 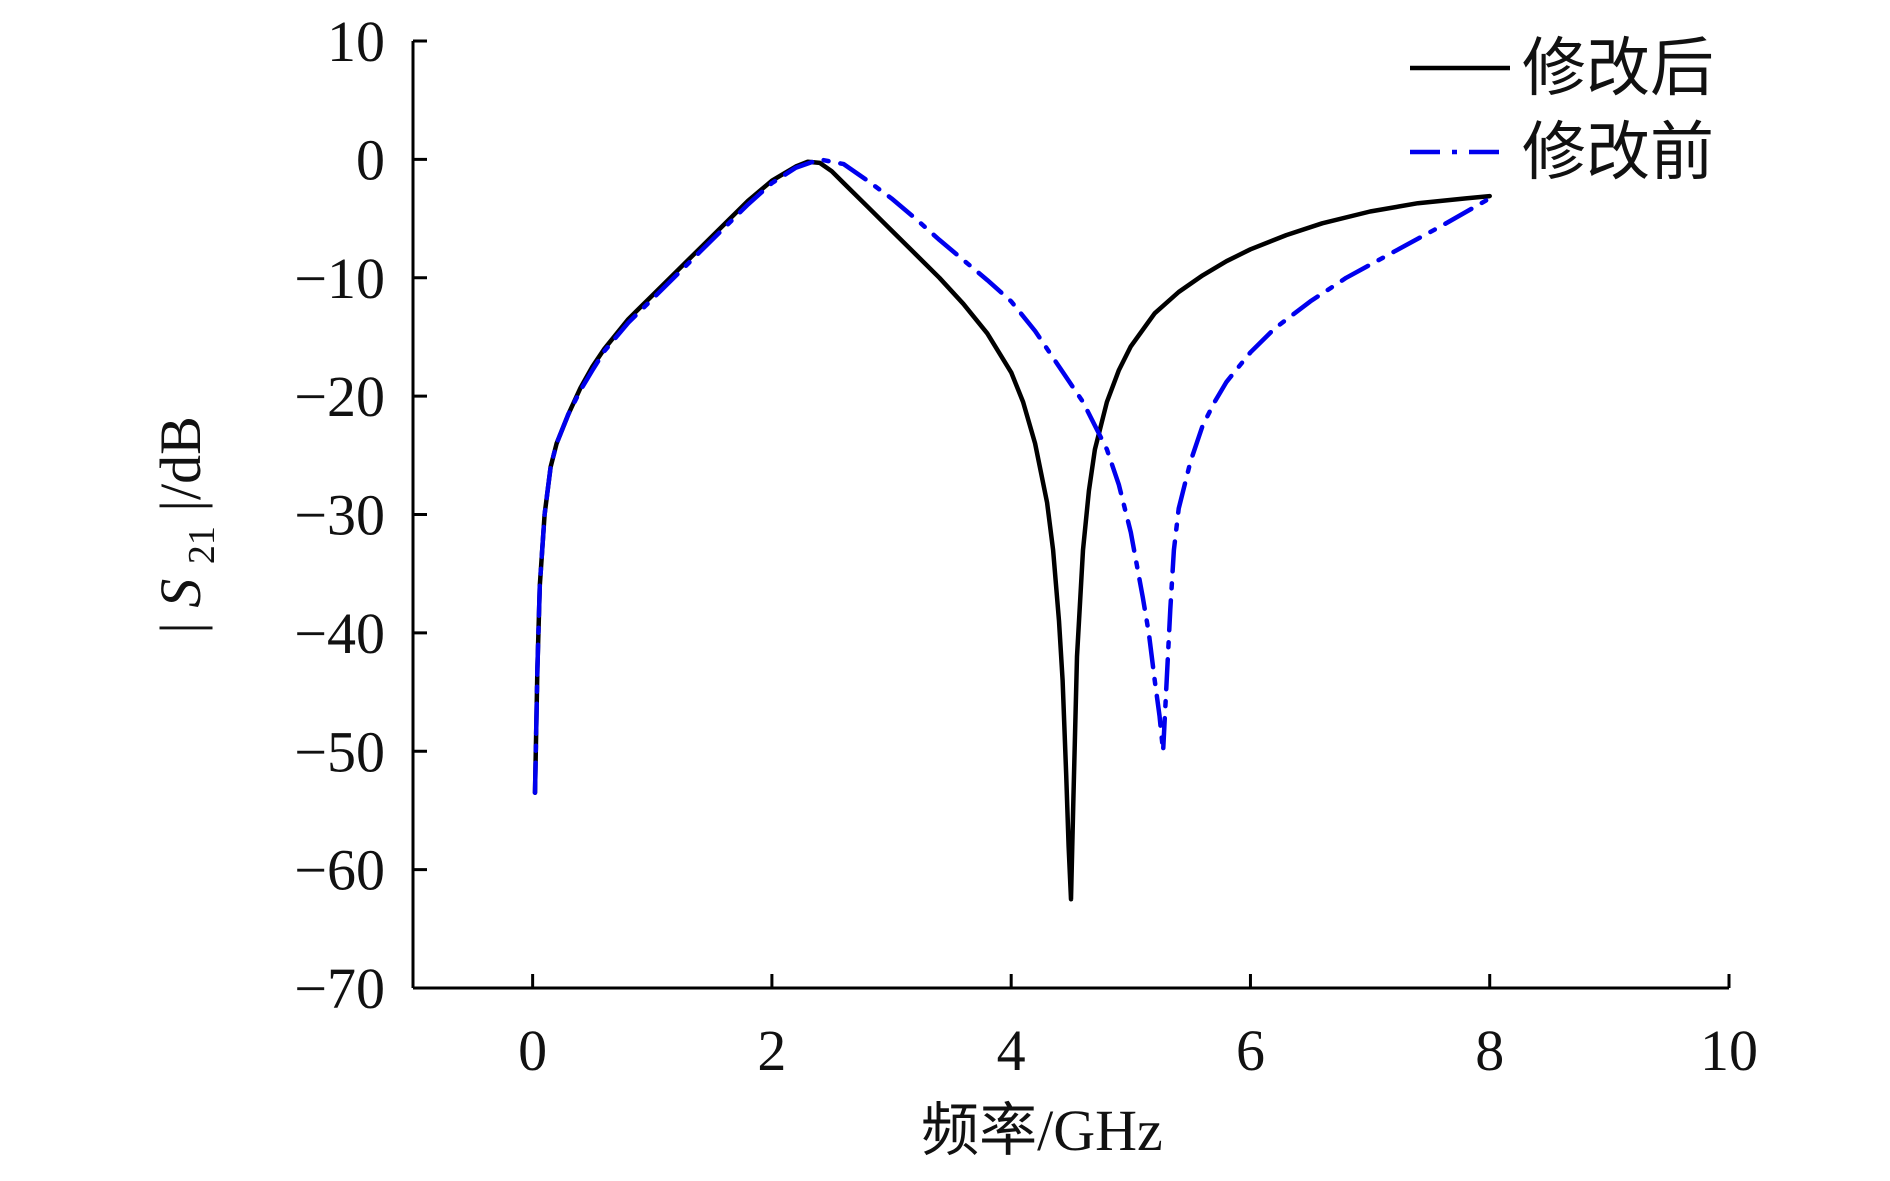 What do you see at coordinates (339, 633) in the screenshot?
I see `y-tick-label: −40` at bounding box center [339, 633].